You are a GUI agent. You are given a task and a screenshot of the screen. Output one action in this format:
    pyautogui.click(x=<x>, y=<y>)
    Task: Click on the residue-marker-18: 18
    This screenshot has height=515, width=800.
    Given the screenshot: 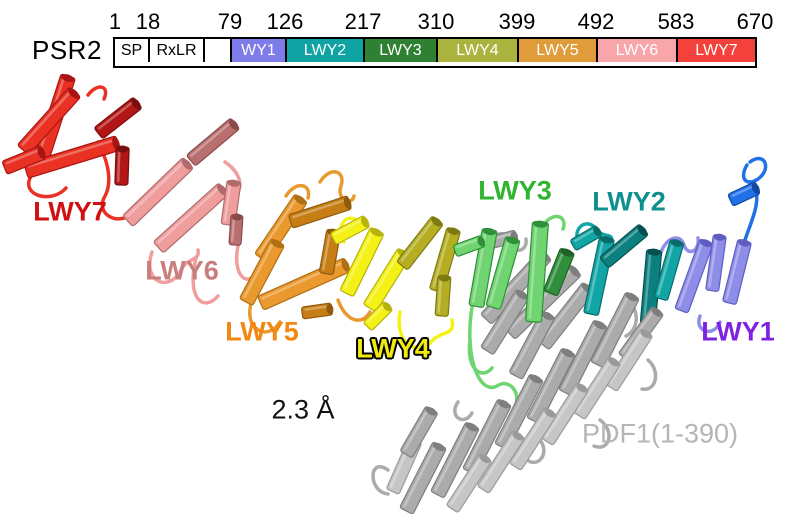 What is the action you would take?
    pyautogui.click(x=148, y=21)
    